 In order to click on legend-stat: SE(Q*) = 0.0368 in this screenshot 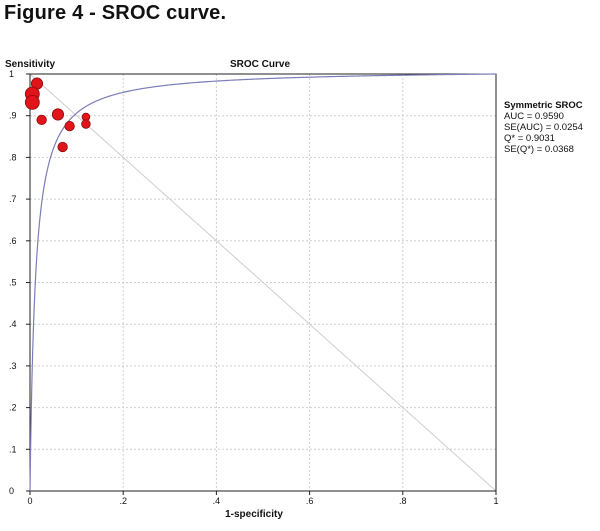, I will do `click(539, 149)`.